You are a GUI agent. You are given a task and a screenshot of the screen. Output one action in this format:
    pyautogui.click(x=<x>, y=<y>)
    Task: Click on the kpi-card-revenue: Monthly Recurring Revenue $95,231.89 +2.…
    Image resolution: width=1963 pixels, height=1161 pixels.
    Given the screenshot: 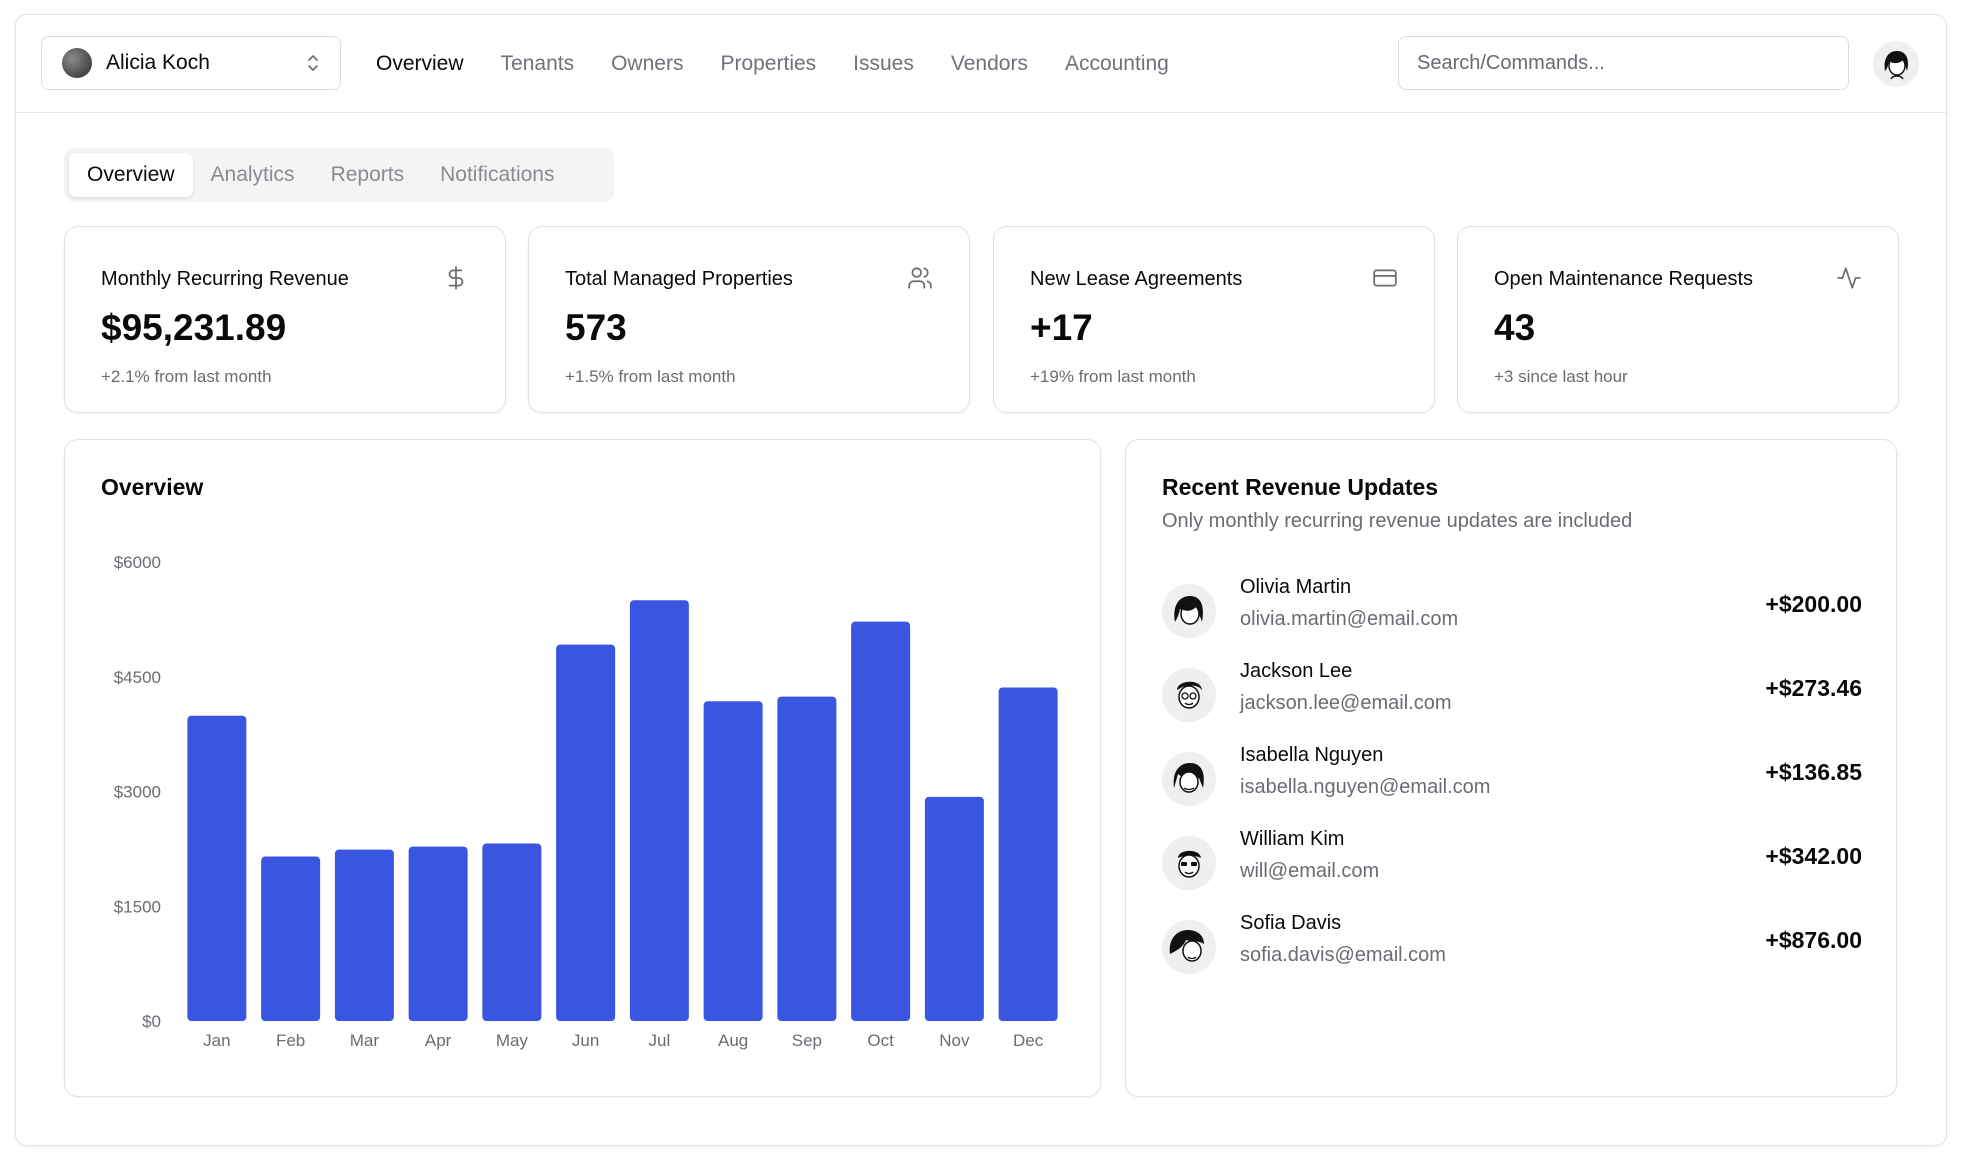 What is the action you would take?
    pyautogui.click(x=285, y=319)
    